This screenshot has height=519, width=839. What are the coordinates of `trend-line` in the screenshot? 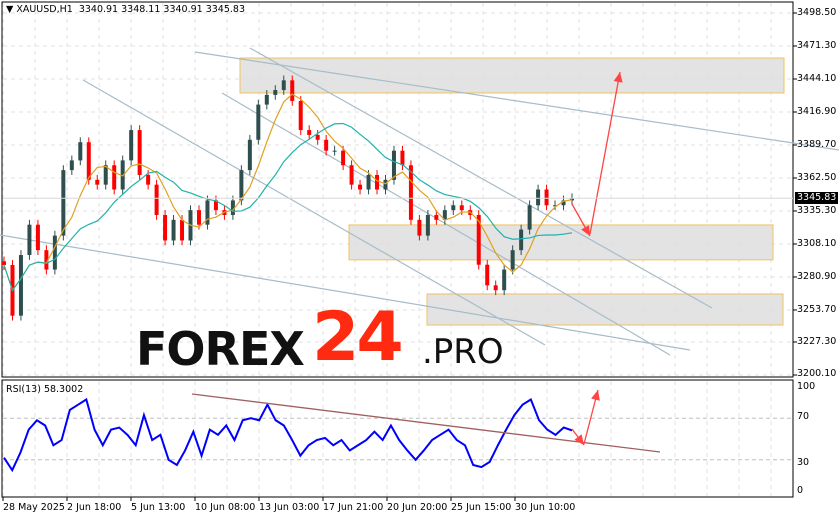 It's located at (516, 101).